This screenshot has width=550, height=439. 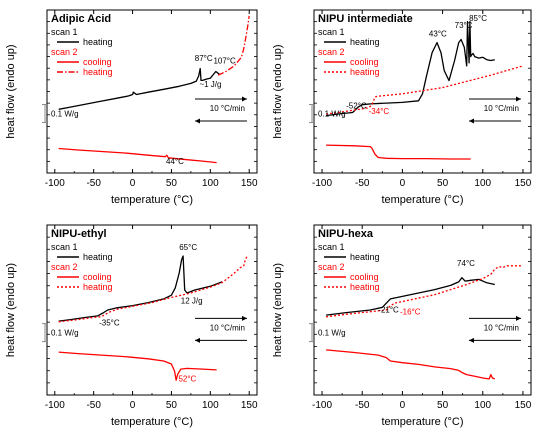 I want to click on annotation-label: 44°C, so click(x=175, y=161).